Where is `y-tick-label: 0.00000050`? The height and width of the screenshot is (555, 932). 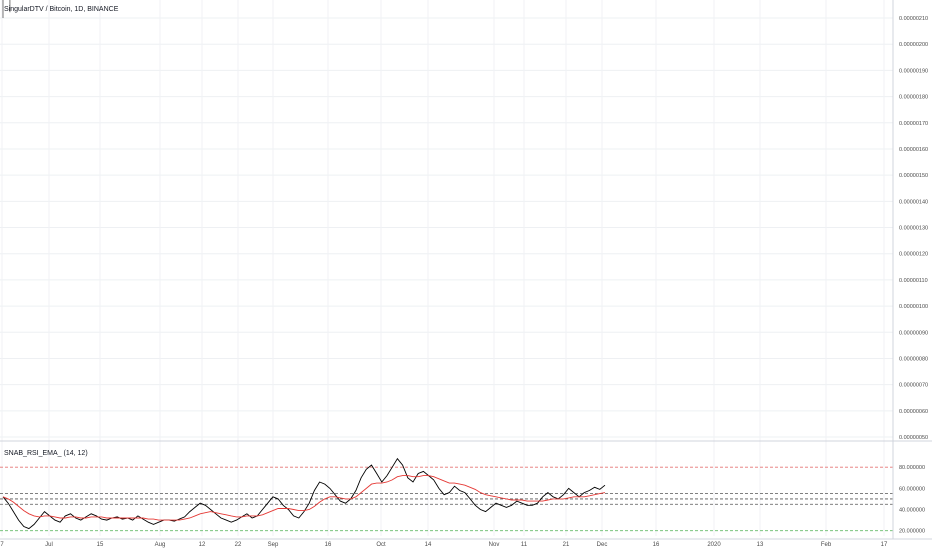
y-tick-label: 0.00000050 is located at coordinates (913, 438).